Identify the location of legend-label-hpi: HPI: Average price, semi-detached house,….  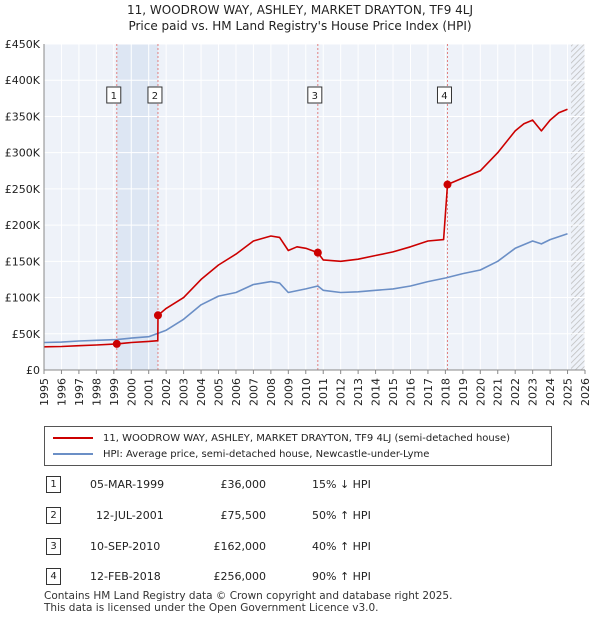
(266, 454).